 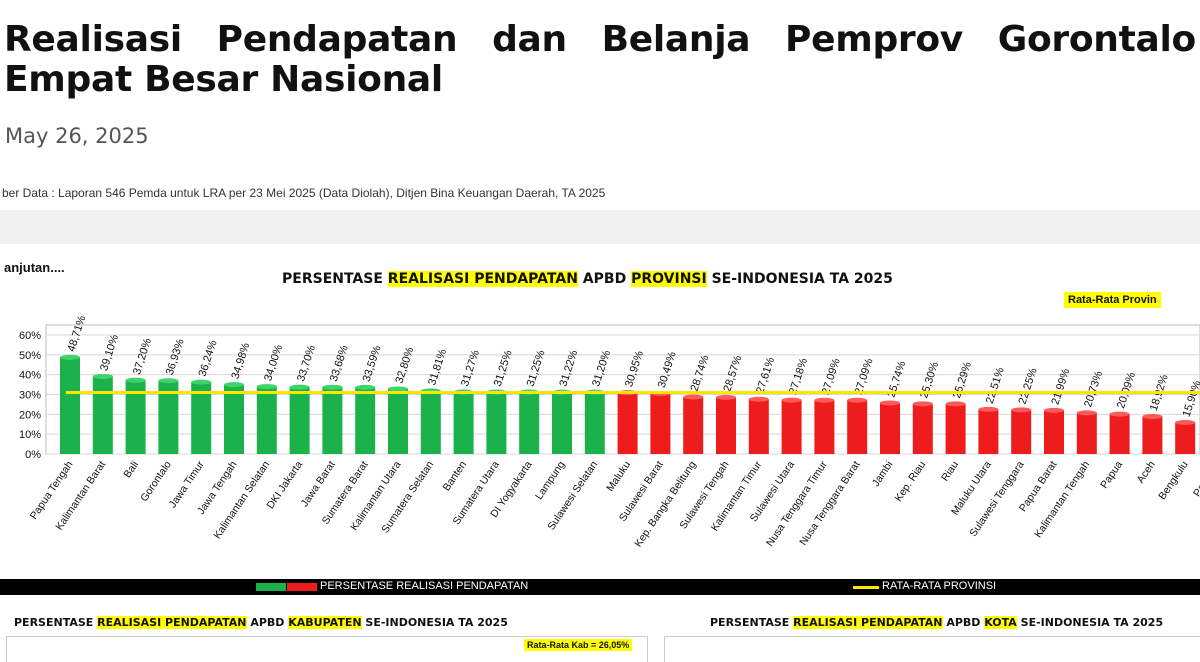 What do you see at coordinates (175, 356) in the screenshot?
I see `data-label: 36,93%` at bounding box center [175, 356].